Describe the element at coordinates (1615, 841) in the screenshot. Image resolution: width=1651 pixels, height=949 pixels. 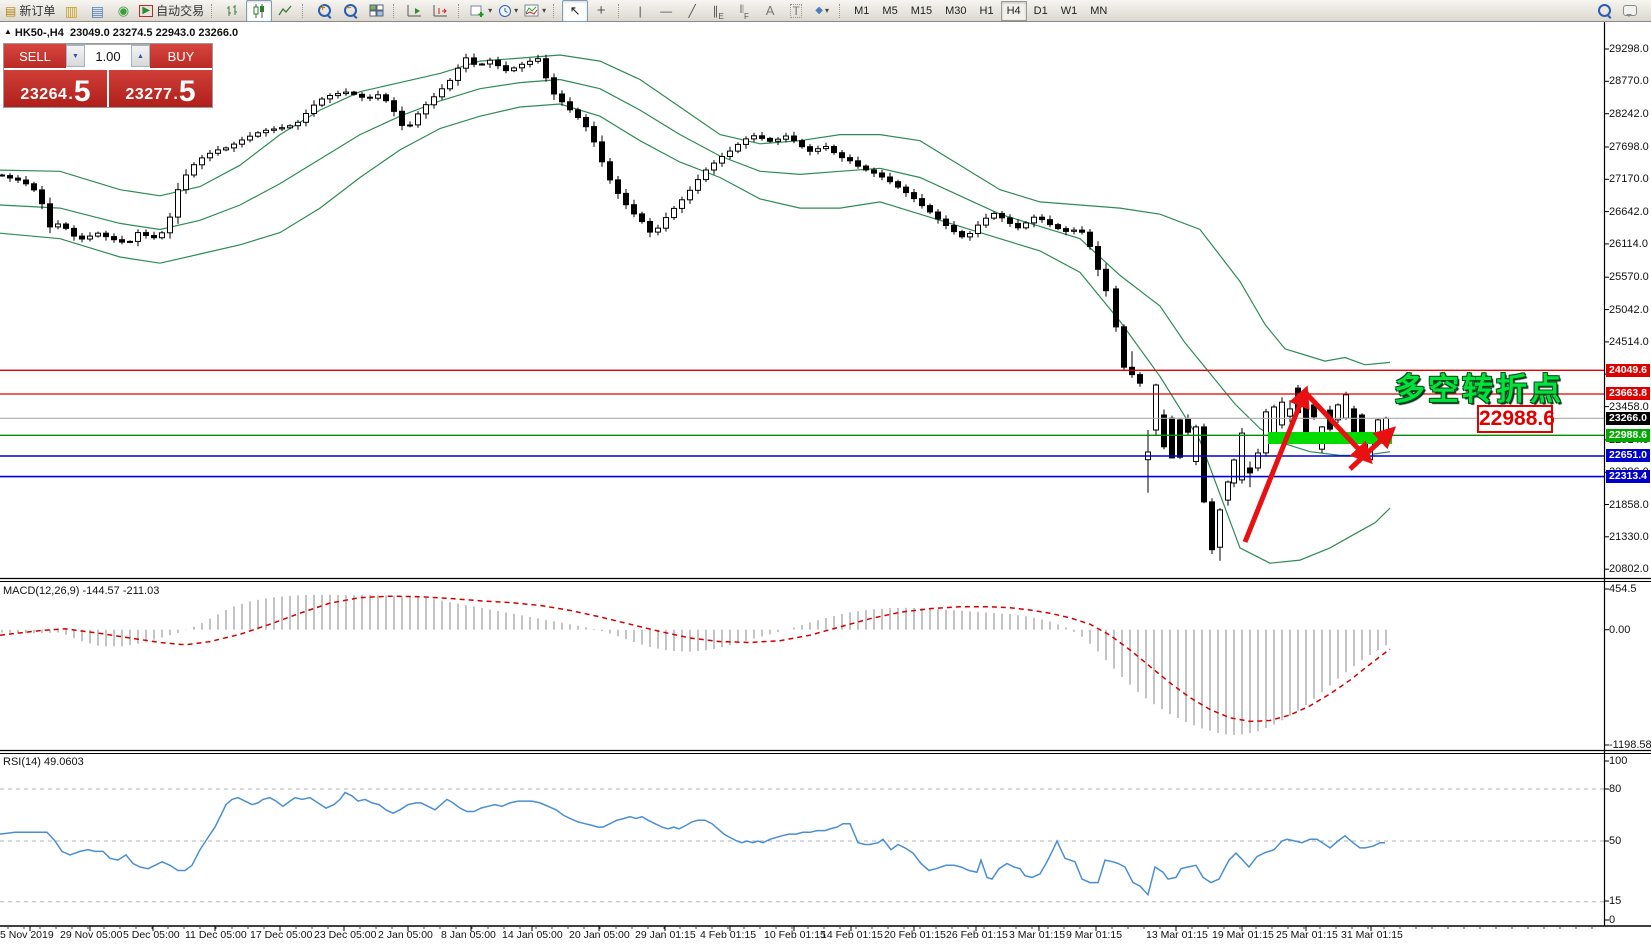
I see `indicator-tick-label: 50` at that location.